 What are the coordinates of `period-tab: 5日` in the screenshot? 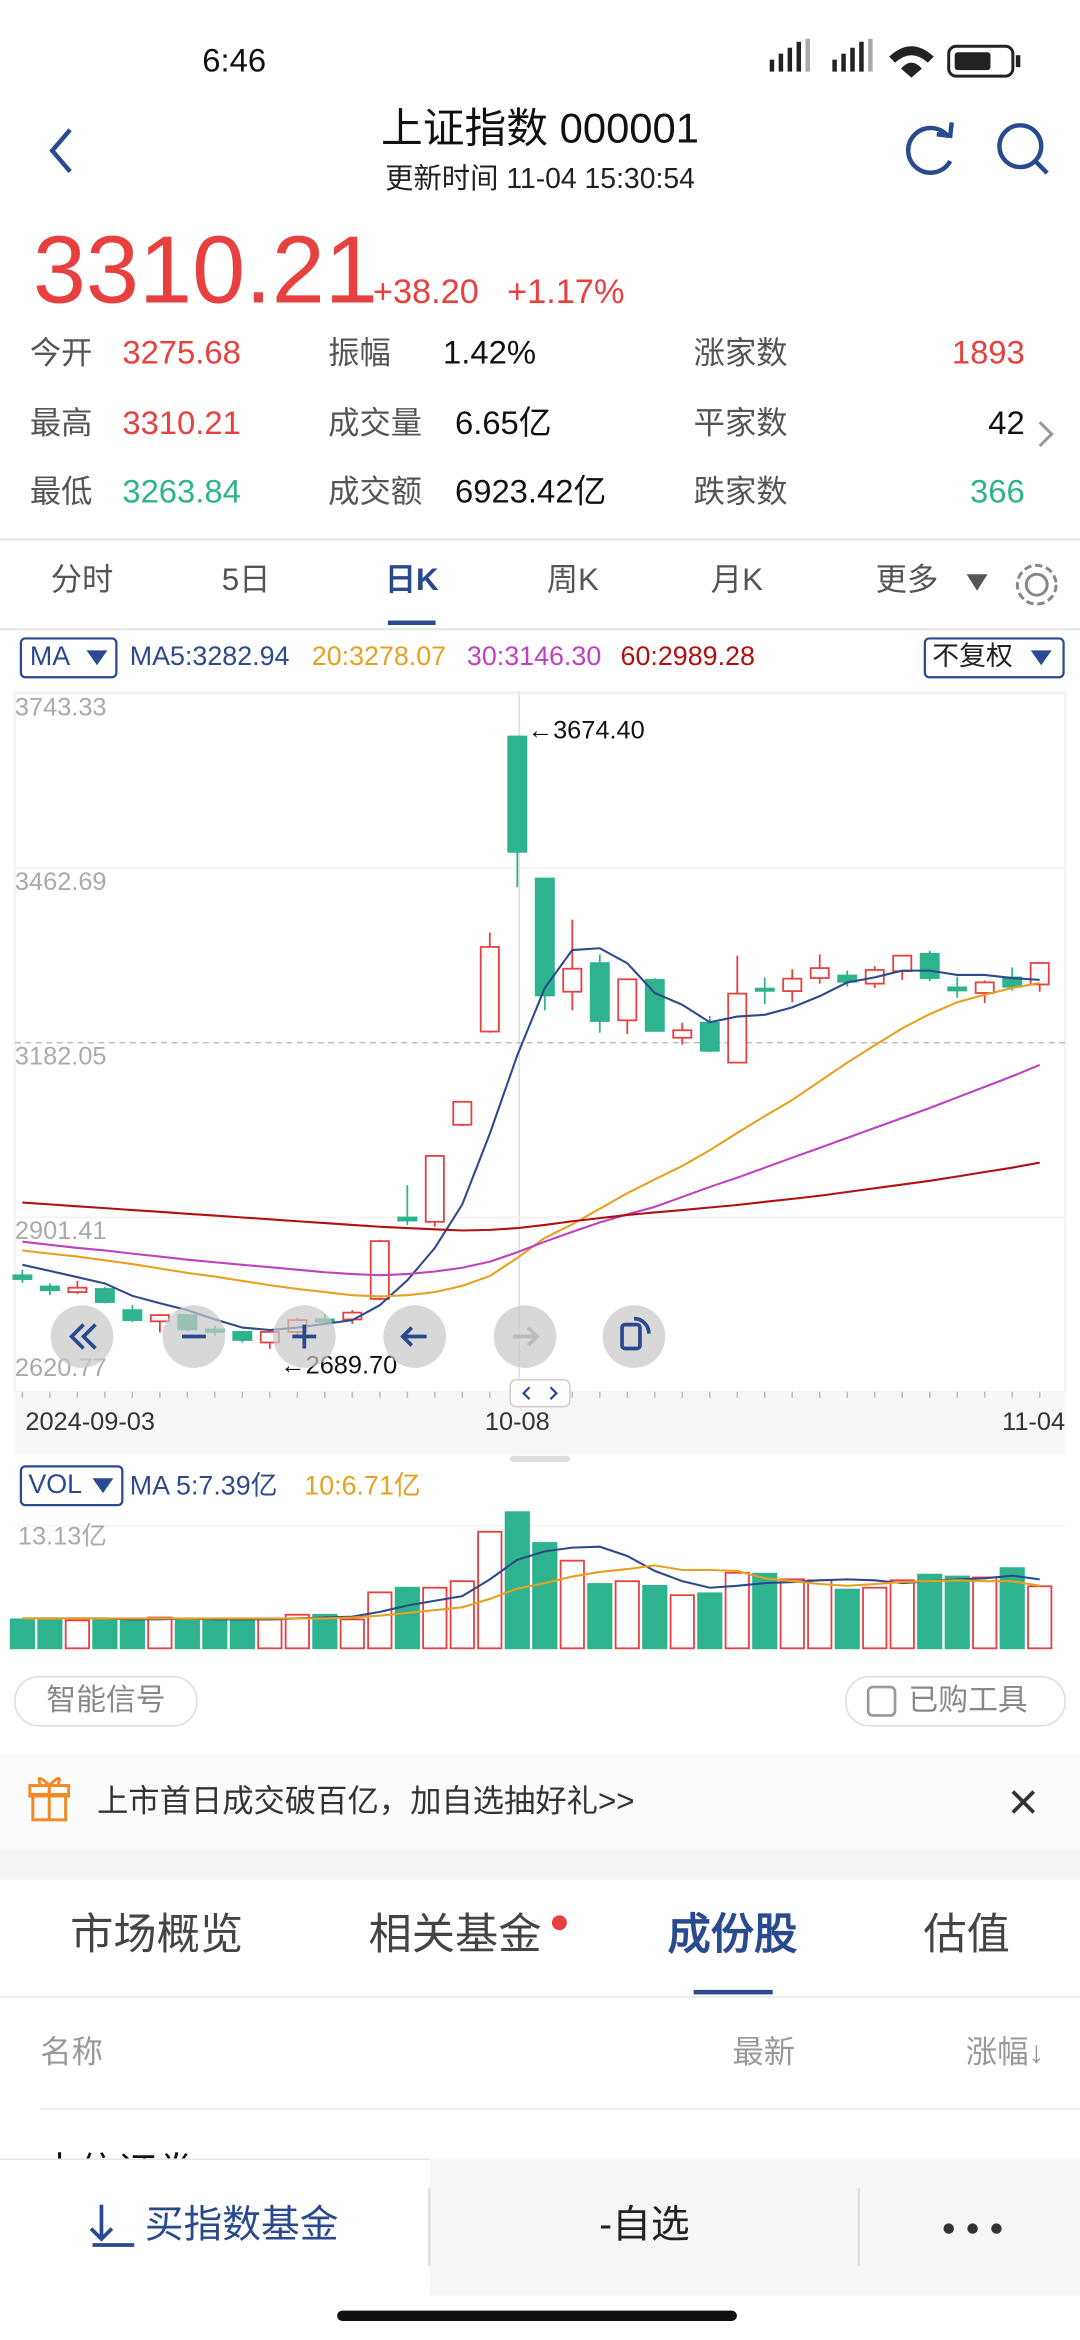 It's located at (246, 579).